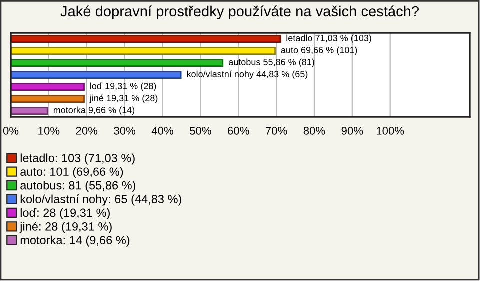  I want to click on data-label: autobus 55,86 % (81), so click(271, 63).